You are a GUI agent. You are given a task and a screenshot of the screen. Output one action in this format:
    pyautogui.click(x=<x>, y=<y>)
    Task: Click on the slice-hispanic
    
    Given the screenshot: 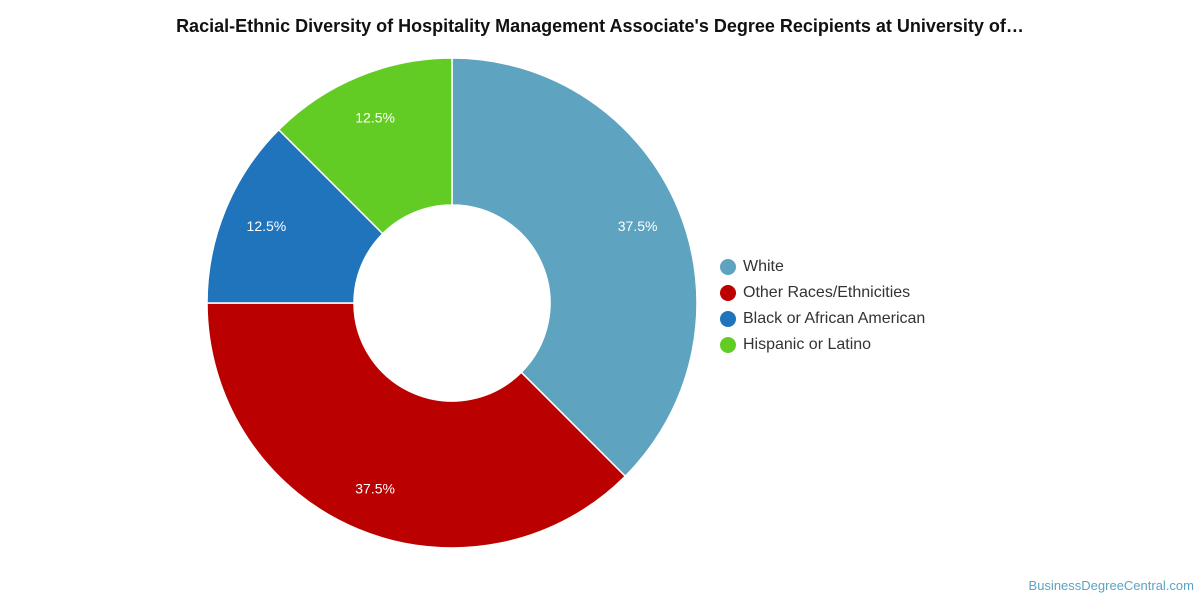 What is the action you would take?
    pyautogui.click(x=365, y=146)
    